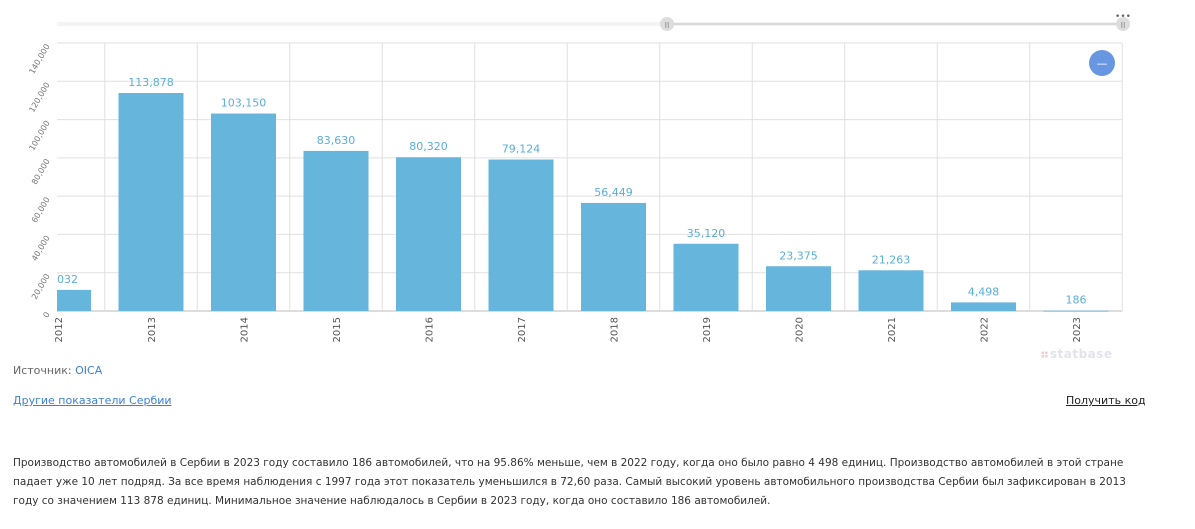 The image size is (1195, 529). What do you see at coordinates (245, 329) in the screenshot?
I see `x-tick-label: 2014` at bounding box center [245, 329].